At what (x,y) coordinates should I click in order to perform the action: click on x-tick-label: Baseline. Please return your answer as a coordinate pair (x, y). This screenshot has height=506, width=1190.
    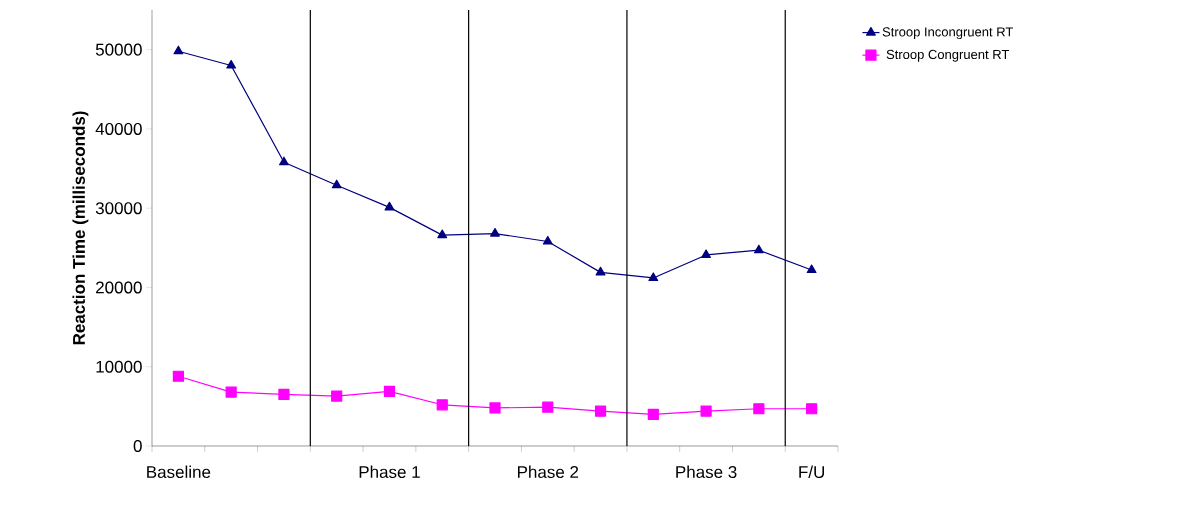
    Looking at the image, I should click on (179, 472).